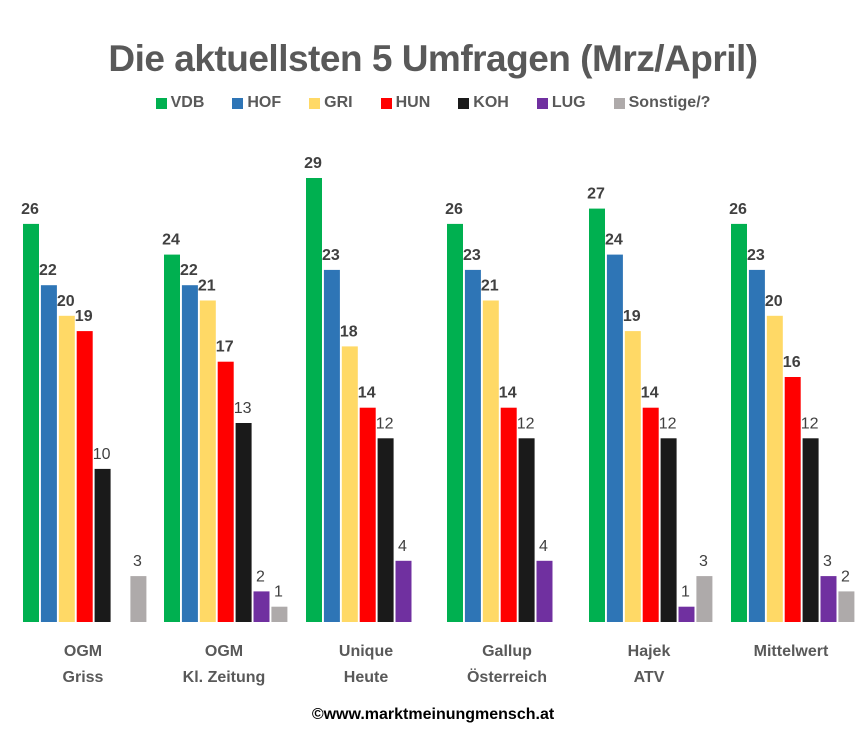  I want to click on legend-item-vdb: VDB, so click(180, 103).